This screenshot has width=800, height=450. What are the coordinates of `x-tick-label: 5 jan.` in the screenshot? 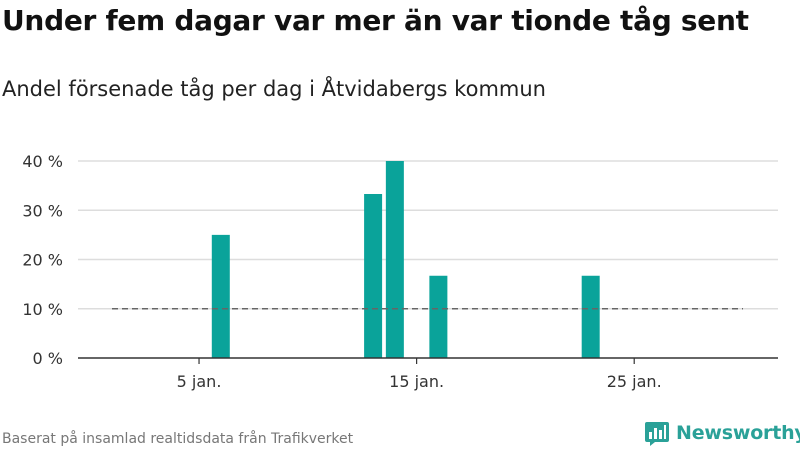 It's located at (199, 381).